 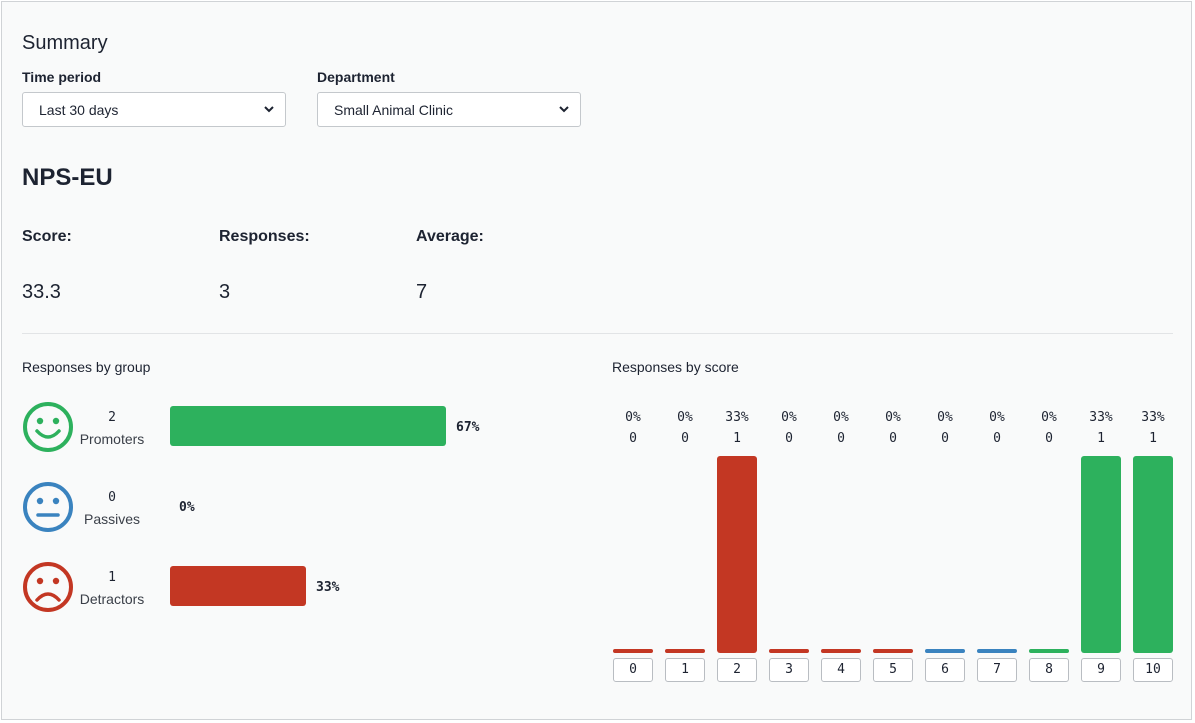 What do you see at coordinates (112, 519) in the screenshot?
I see `passives-label: Passives` at bounding box center [112, 519].